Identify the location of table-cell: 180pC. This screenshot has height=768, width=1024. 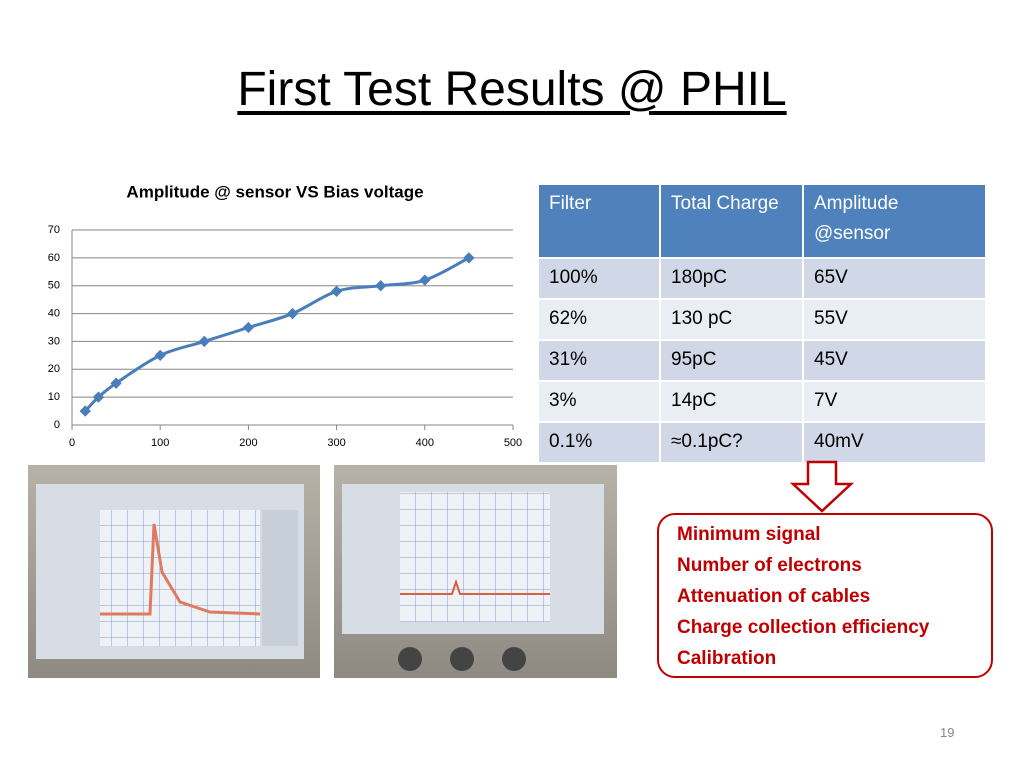
(731, 278).